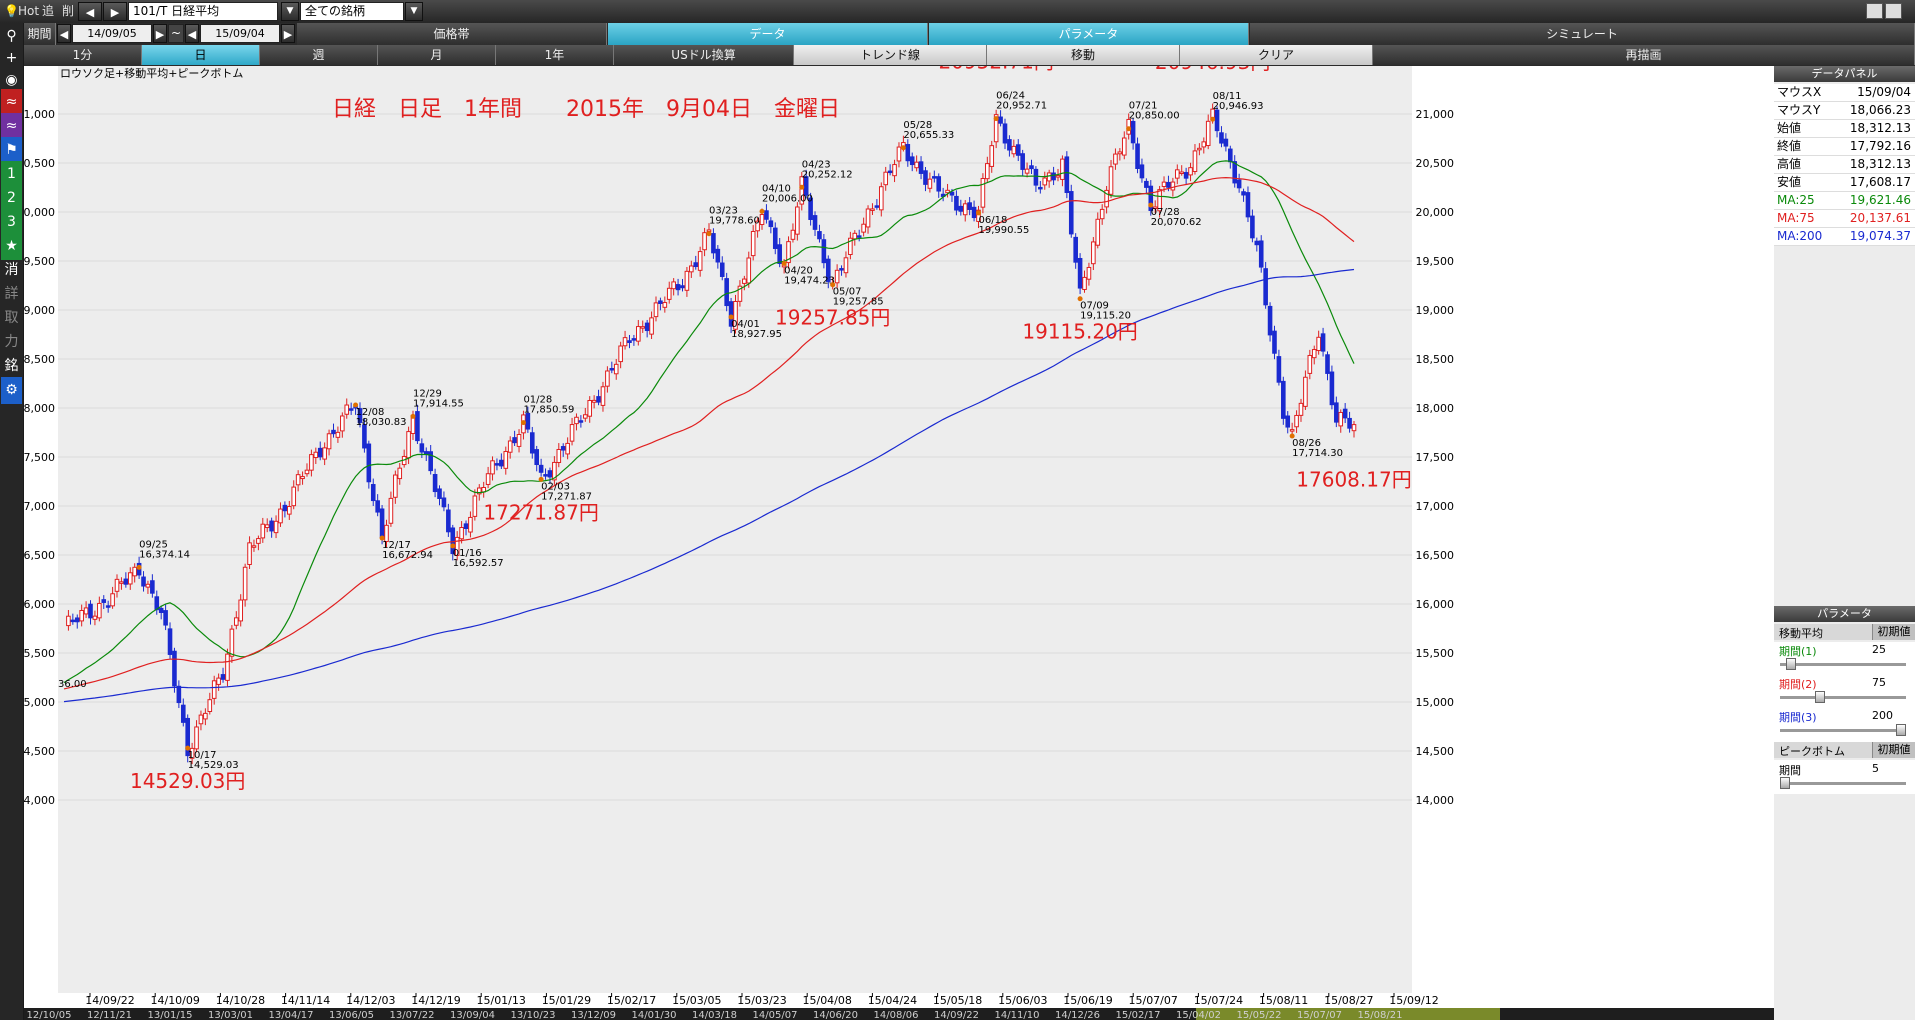 The width and height of the screenshot is (1915, 1020). What do you see at coordinates (11, 150) in the screenshot?
I see `flag-icon: ⚑` at bounding box center [11, 150].